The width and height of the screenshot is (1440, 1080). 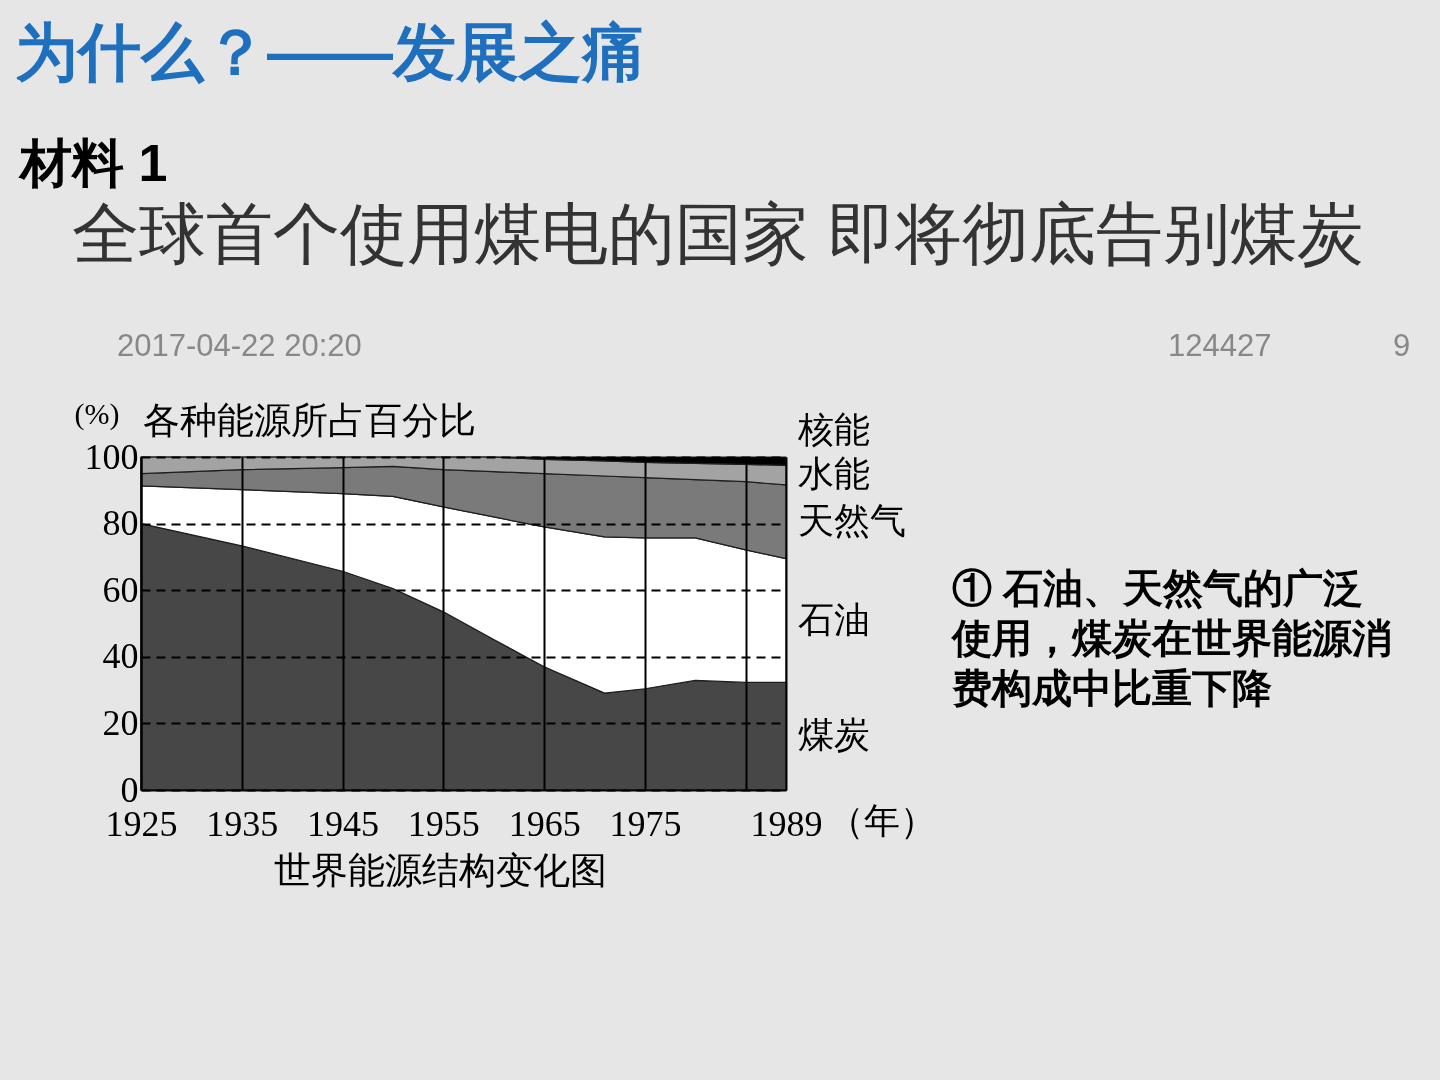 I want to click on series-label: 水能, so click(x=834, y=474).